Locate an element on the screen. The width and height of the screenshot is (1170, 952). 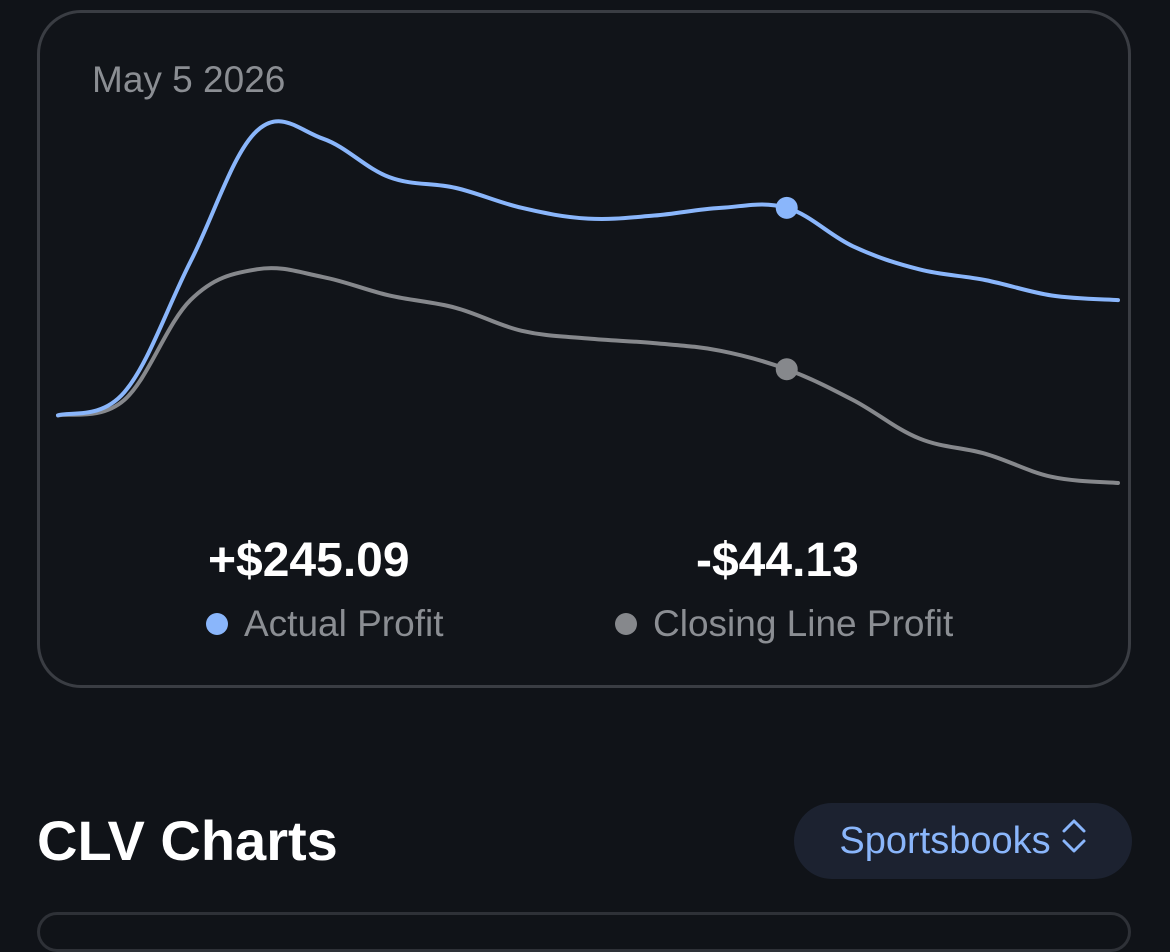
legend-closing-line-profit: Closing Line Profit is located at coordinates (784, 624).